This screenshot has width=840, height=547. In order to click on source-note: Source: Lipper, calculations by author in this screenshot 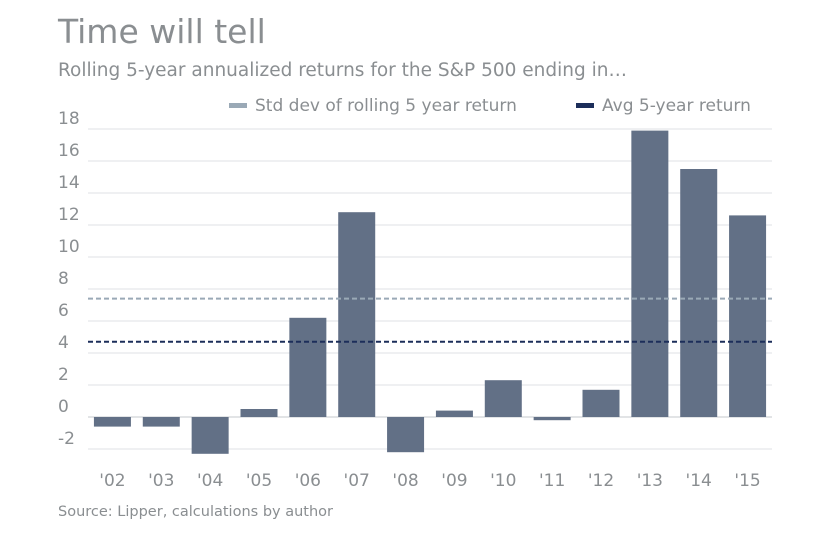, I will do `click(195, 512)`.